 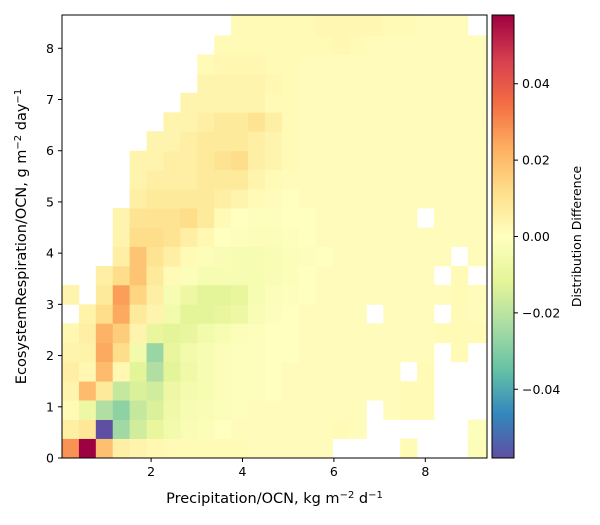 What do you see at coordinates (274, 499) in the screenshot?
I see `x-axis-label: Precipitation/OCN, kg m−2 d−1` at bounding box center [274, 499].